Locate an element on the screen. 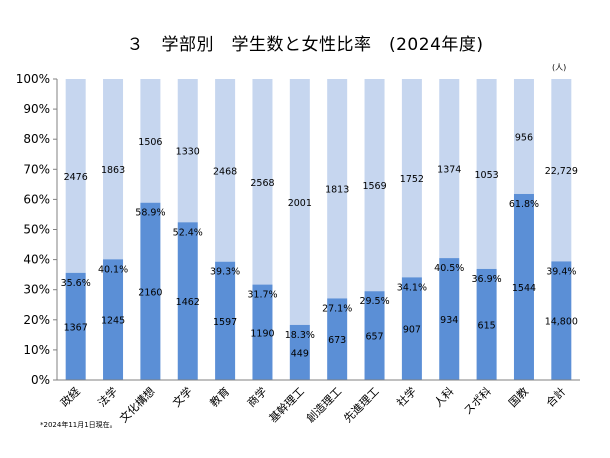 The height and width of the screenshot is (458, 610). bar-count-label-lower: 1367 is located at coordinates (76, 327).